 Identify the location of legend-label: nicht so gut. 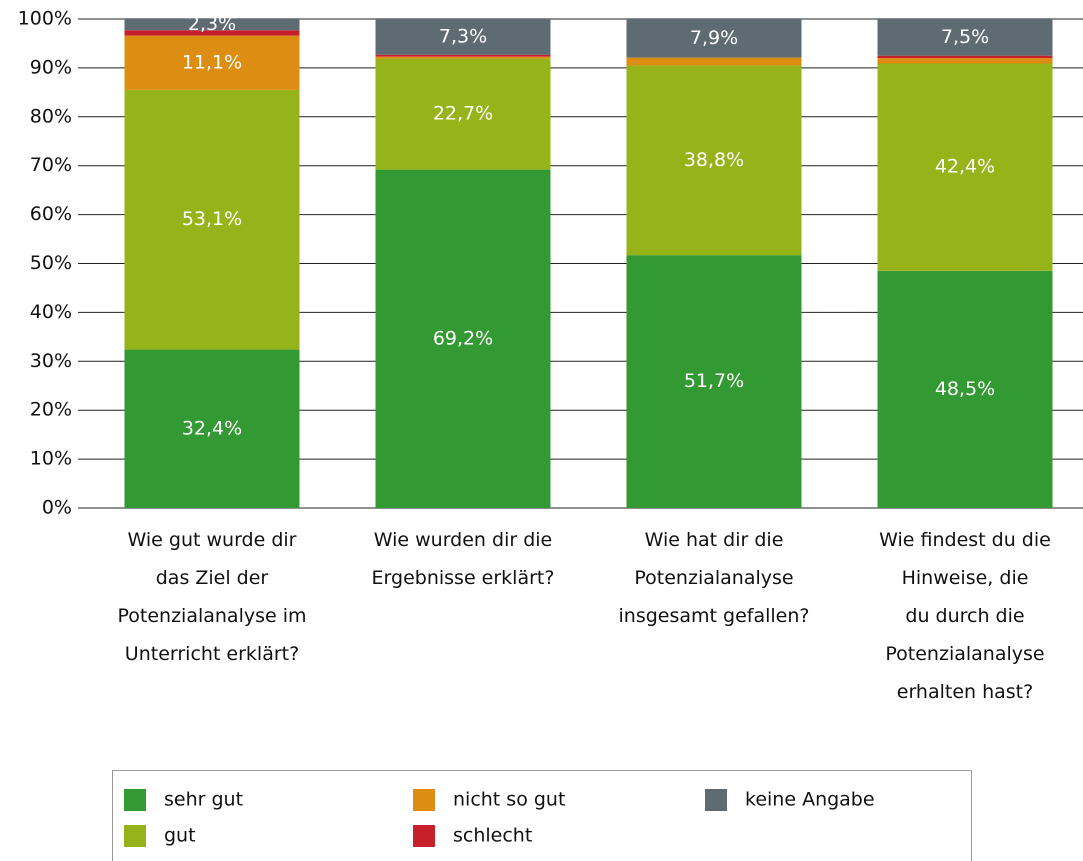
(509, 800).